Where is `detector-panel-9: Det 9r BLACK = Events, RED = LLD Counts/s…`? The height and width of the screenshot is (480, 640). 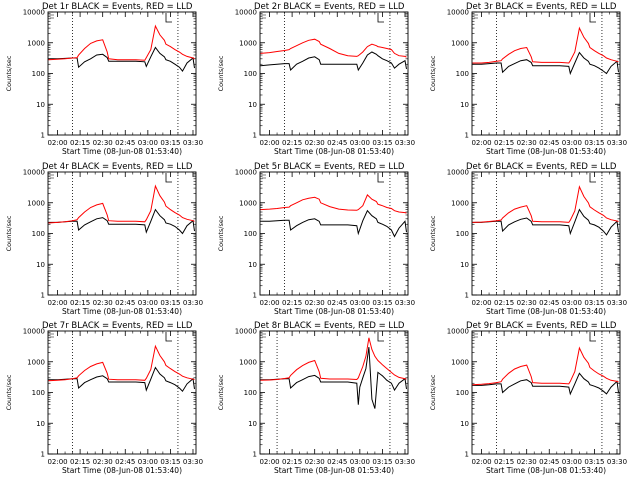
detector-panel-9: Det 9r BLACK = Events, RED = LLD Counts/s… is located at coordinates (528, 398).